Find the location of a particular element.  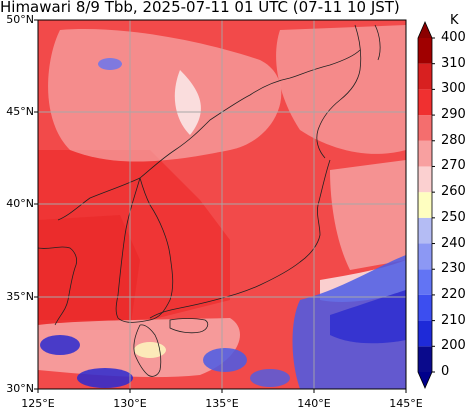

colorbar-tick-label: 270 is located at coordinates (453, 166).